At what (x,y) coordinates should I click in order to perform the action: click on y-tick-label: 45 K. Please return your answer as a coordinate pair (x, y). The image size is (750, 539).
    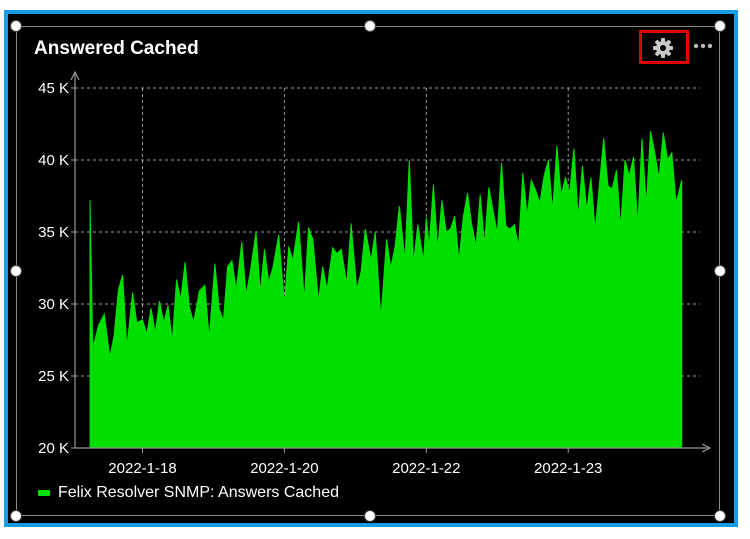
    Looking at the image, I should click on (53, 88).